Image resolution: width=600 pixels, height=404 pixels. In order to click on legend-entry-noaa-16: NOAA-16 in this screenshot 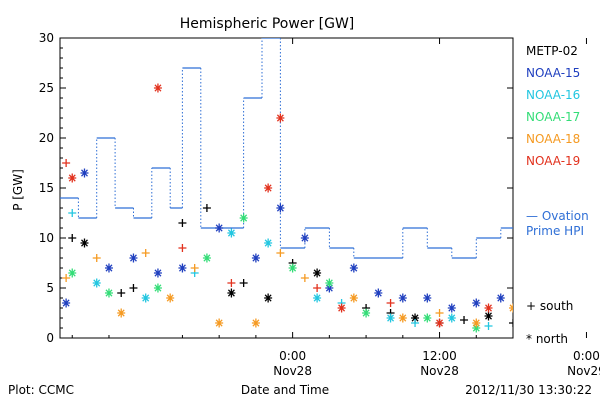, I will do `click(553, 95)`.